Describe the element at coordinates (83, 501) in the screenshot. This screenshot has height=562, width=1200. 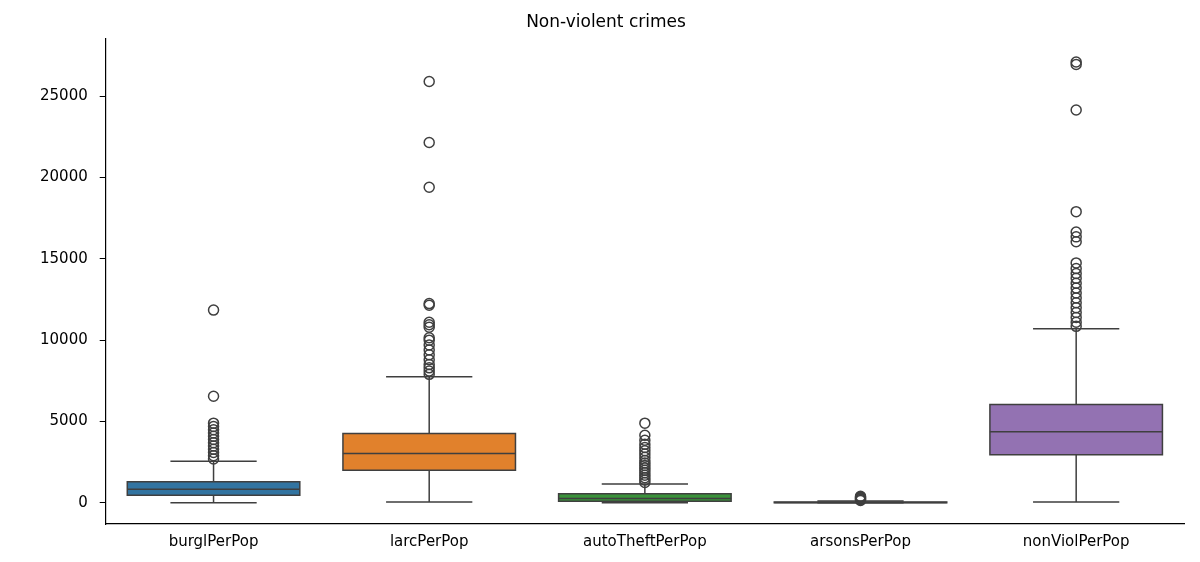
I see `y-tick-label: 0` at that location.